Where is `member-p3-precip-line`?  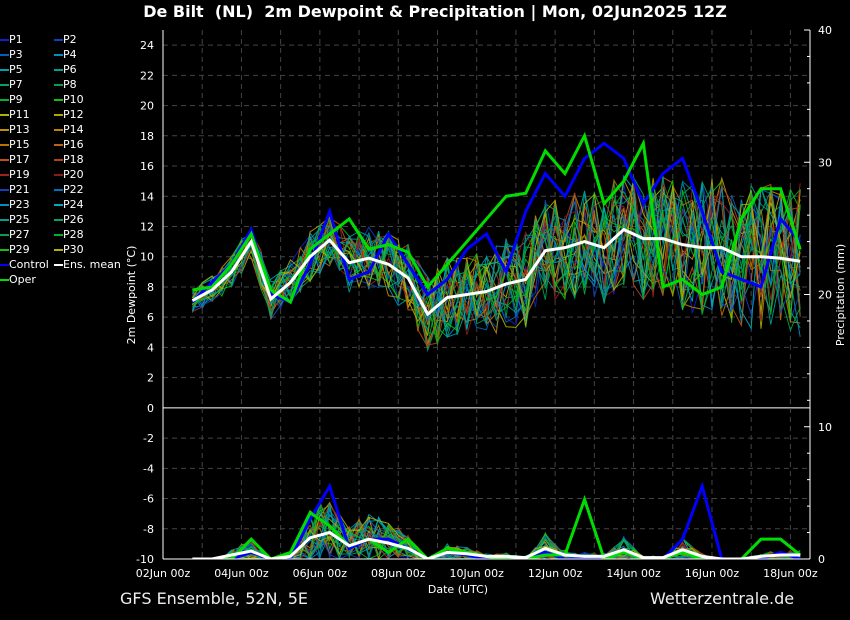
member-p3-precip-line is located at coordinates (496, 534).